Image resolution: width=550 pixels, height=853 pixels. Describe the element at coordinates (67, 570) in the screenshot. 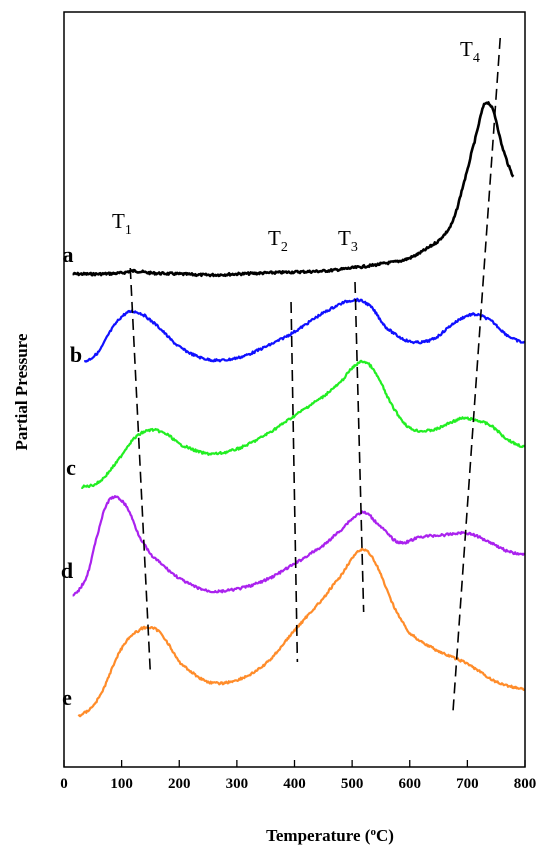

I see `series-label-d: d` at that location.